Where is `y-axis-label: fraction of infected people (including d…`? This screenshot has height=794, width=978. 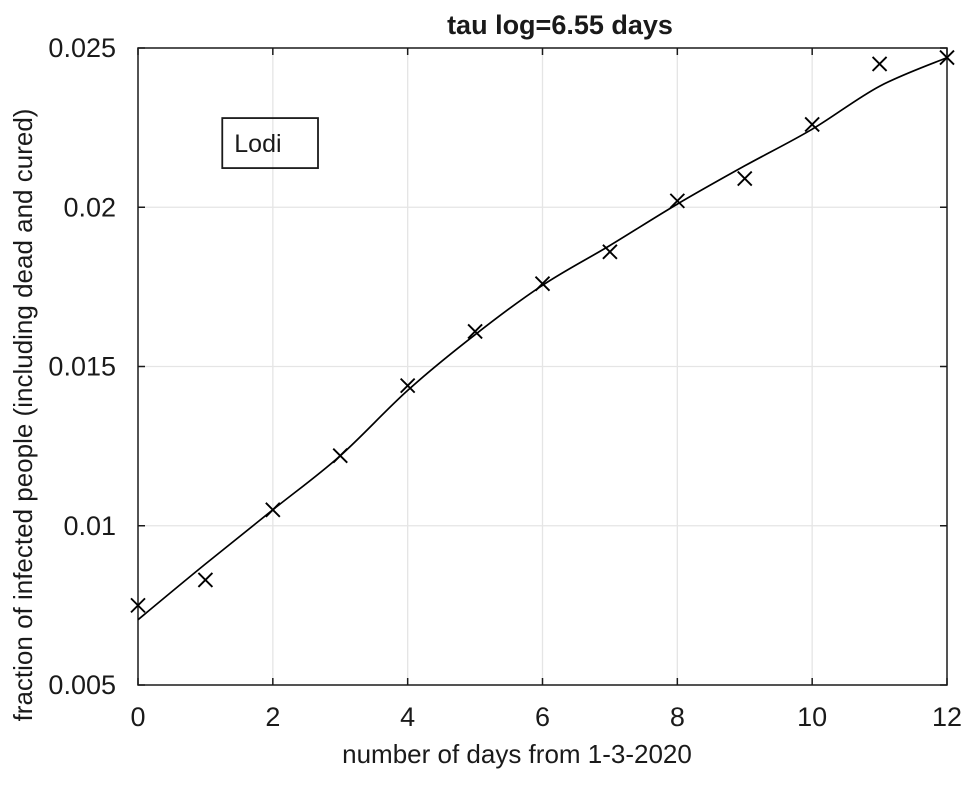
y-axis-label: fraction of infected people (including d… is located at coordinates (23, 415).